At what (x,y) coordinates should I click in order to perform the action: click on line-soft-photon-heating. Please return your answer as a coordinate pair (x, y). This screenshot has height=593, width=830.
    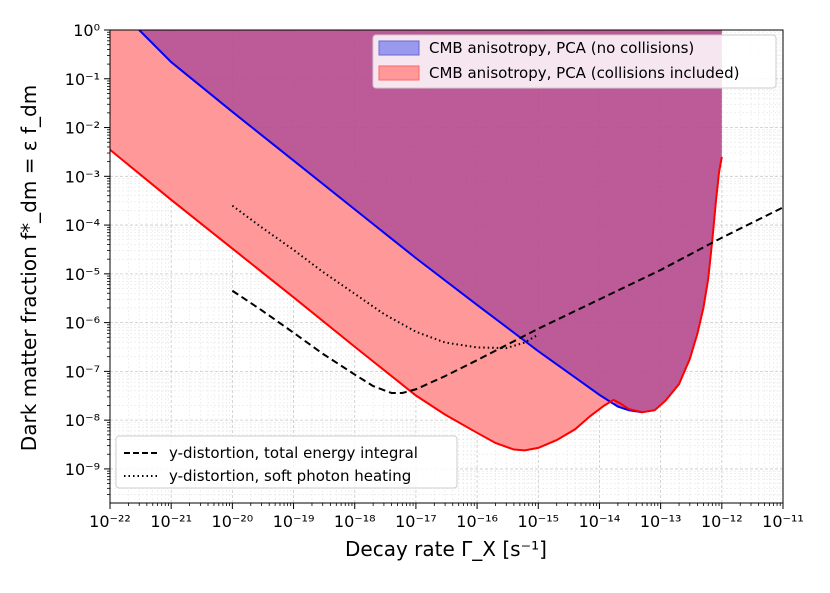
    Looking at the image, I should click on (385, 277).